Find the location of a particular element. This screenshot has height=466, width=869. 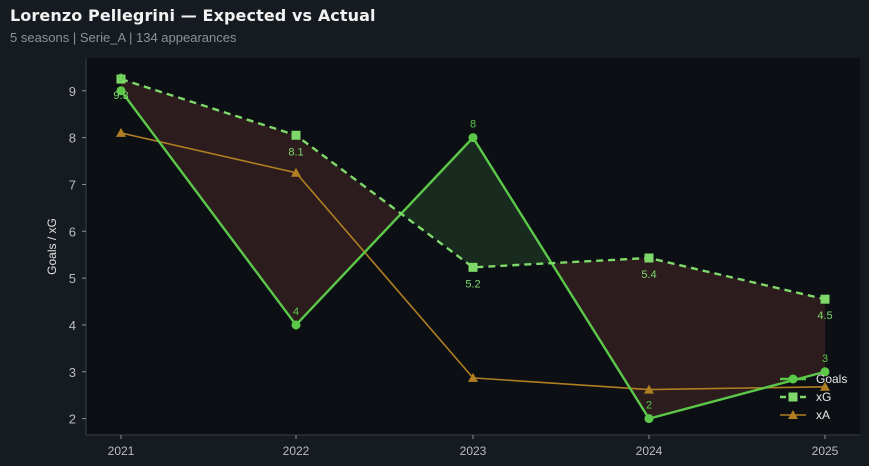

chart-subtitle: 5 seasons | Serie_A | 134 appearances is located at coordinates (123, 37).